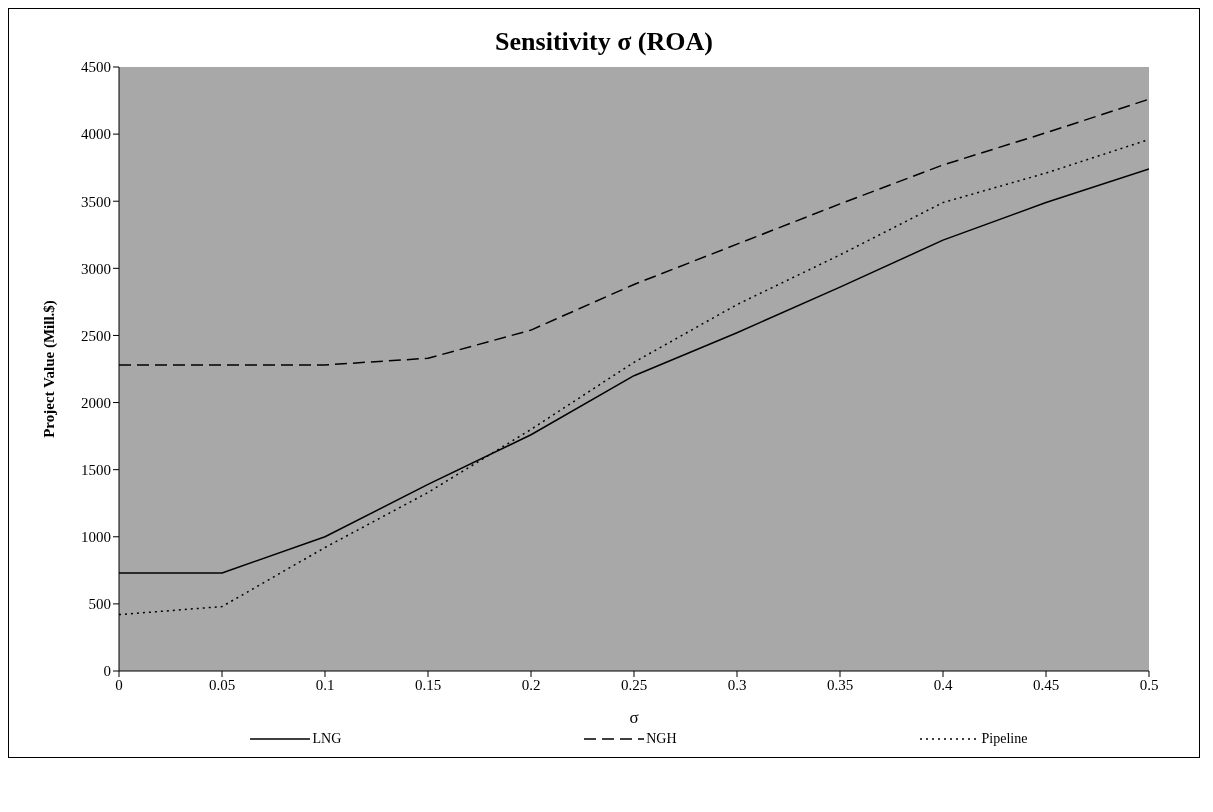  I want to click on x-tick-label: 0.35, so click(840, 684).